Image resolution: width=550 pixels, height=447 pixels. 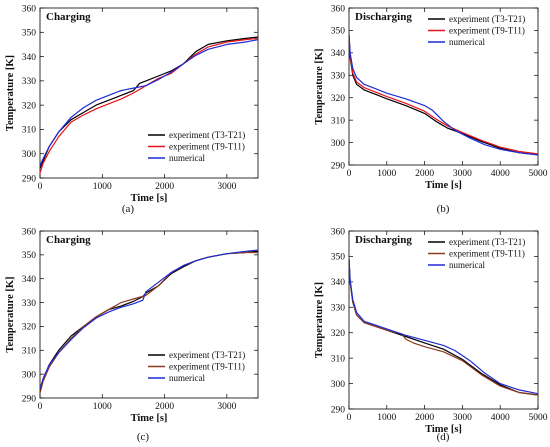 What do you see at coordinates (443, 209) in the screenshot?
I see `panel-caption: (b)` at bounding box center [443, 209].